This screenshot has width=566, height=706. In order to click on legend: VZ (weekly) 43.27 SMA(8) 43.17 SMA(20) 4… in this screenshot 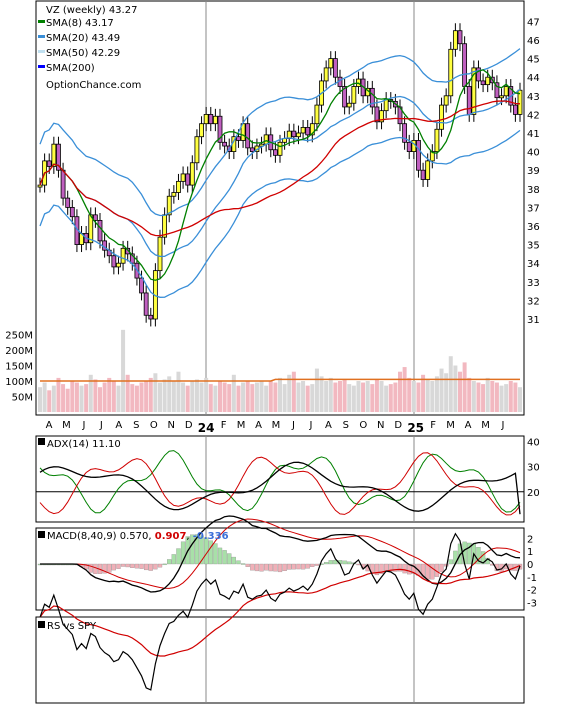, I will do `click(105, 48)`.